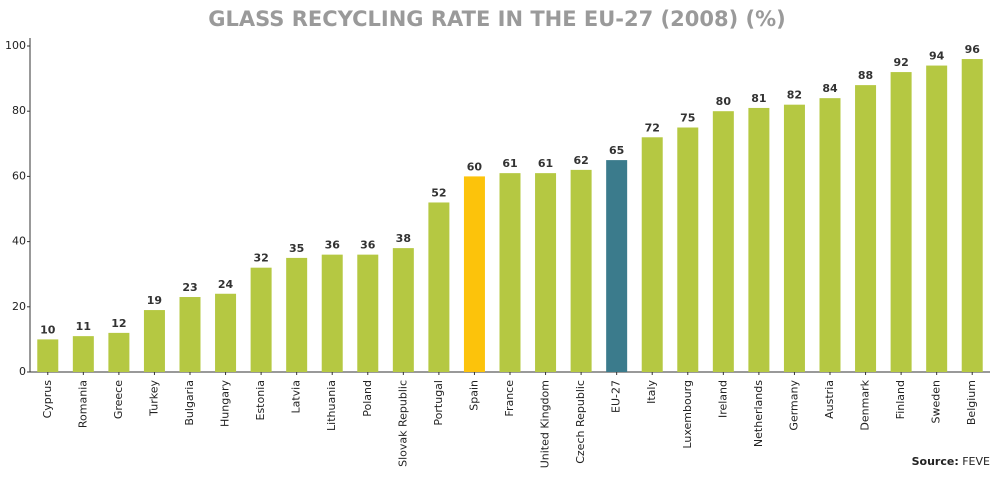  I want to click on source-label: Source:, so click(935, 461).